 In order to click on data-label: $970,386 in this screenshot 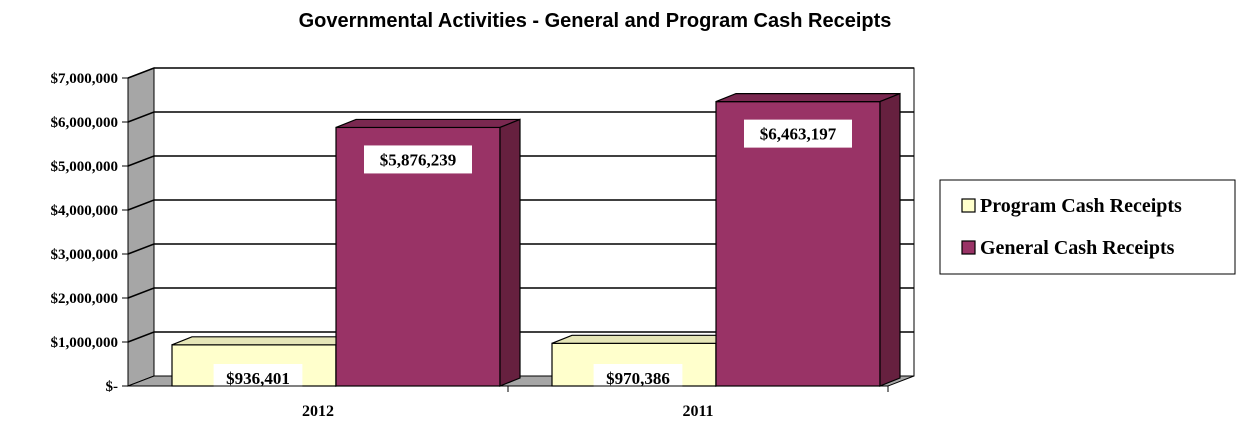, I will do `click(638, 378)`.